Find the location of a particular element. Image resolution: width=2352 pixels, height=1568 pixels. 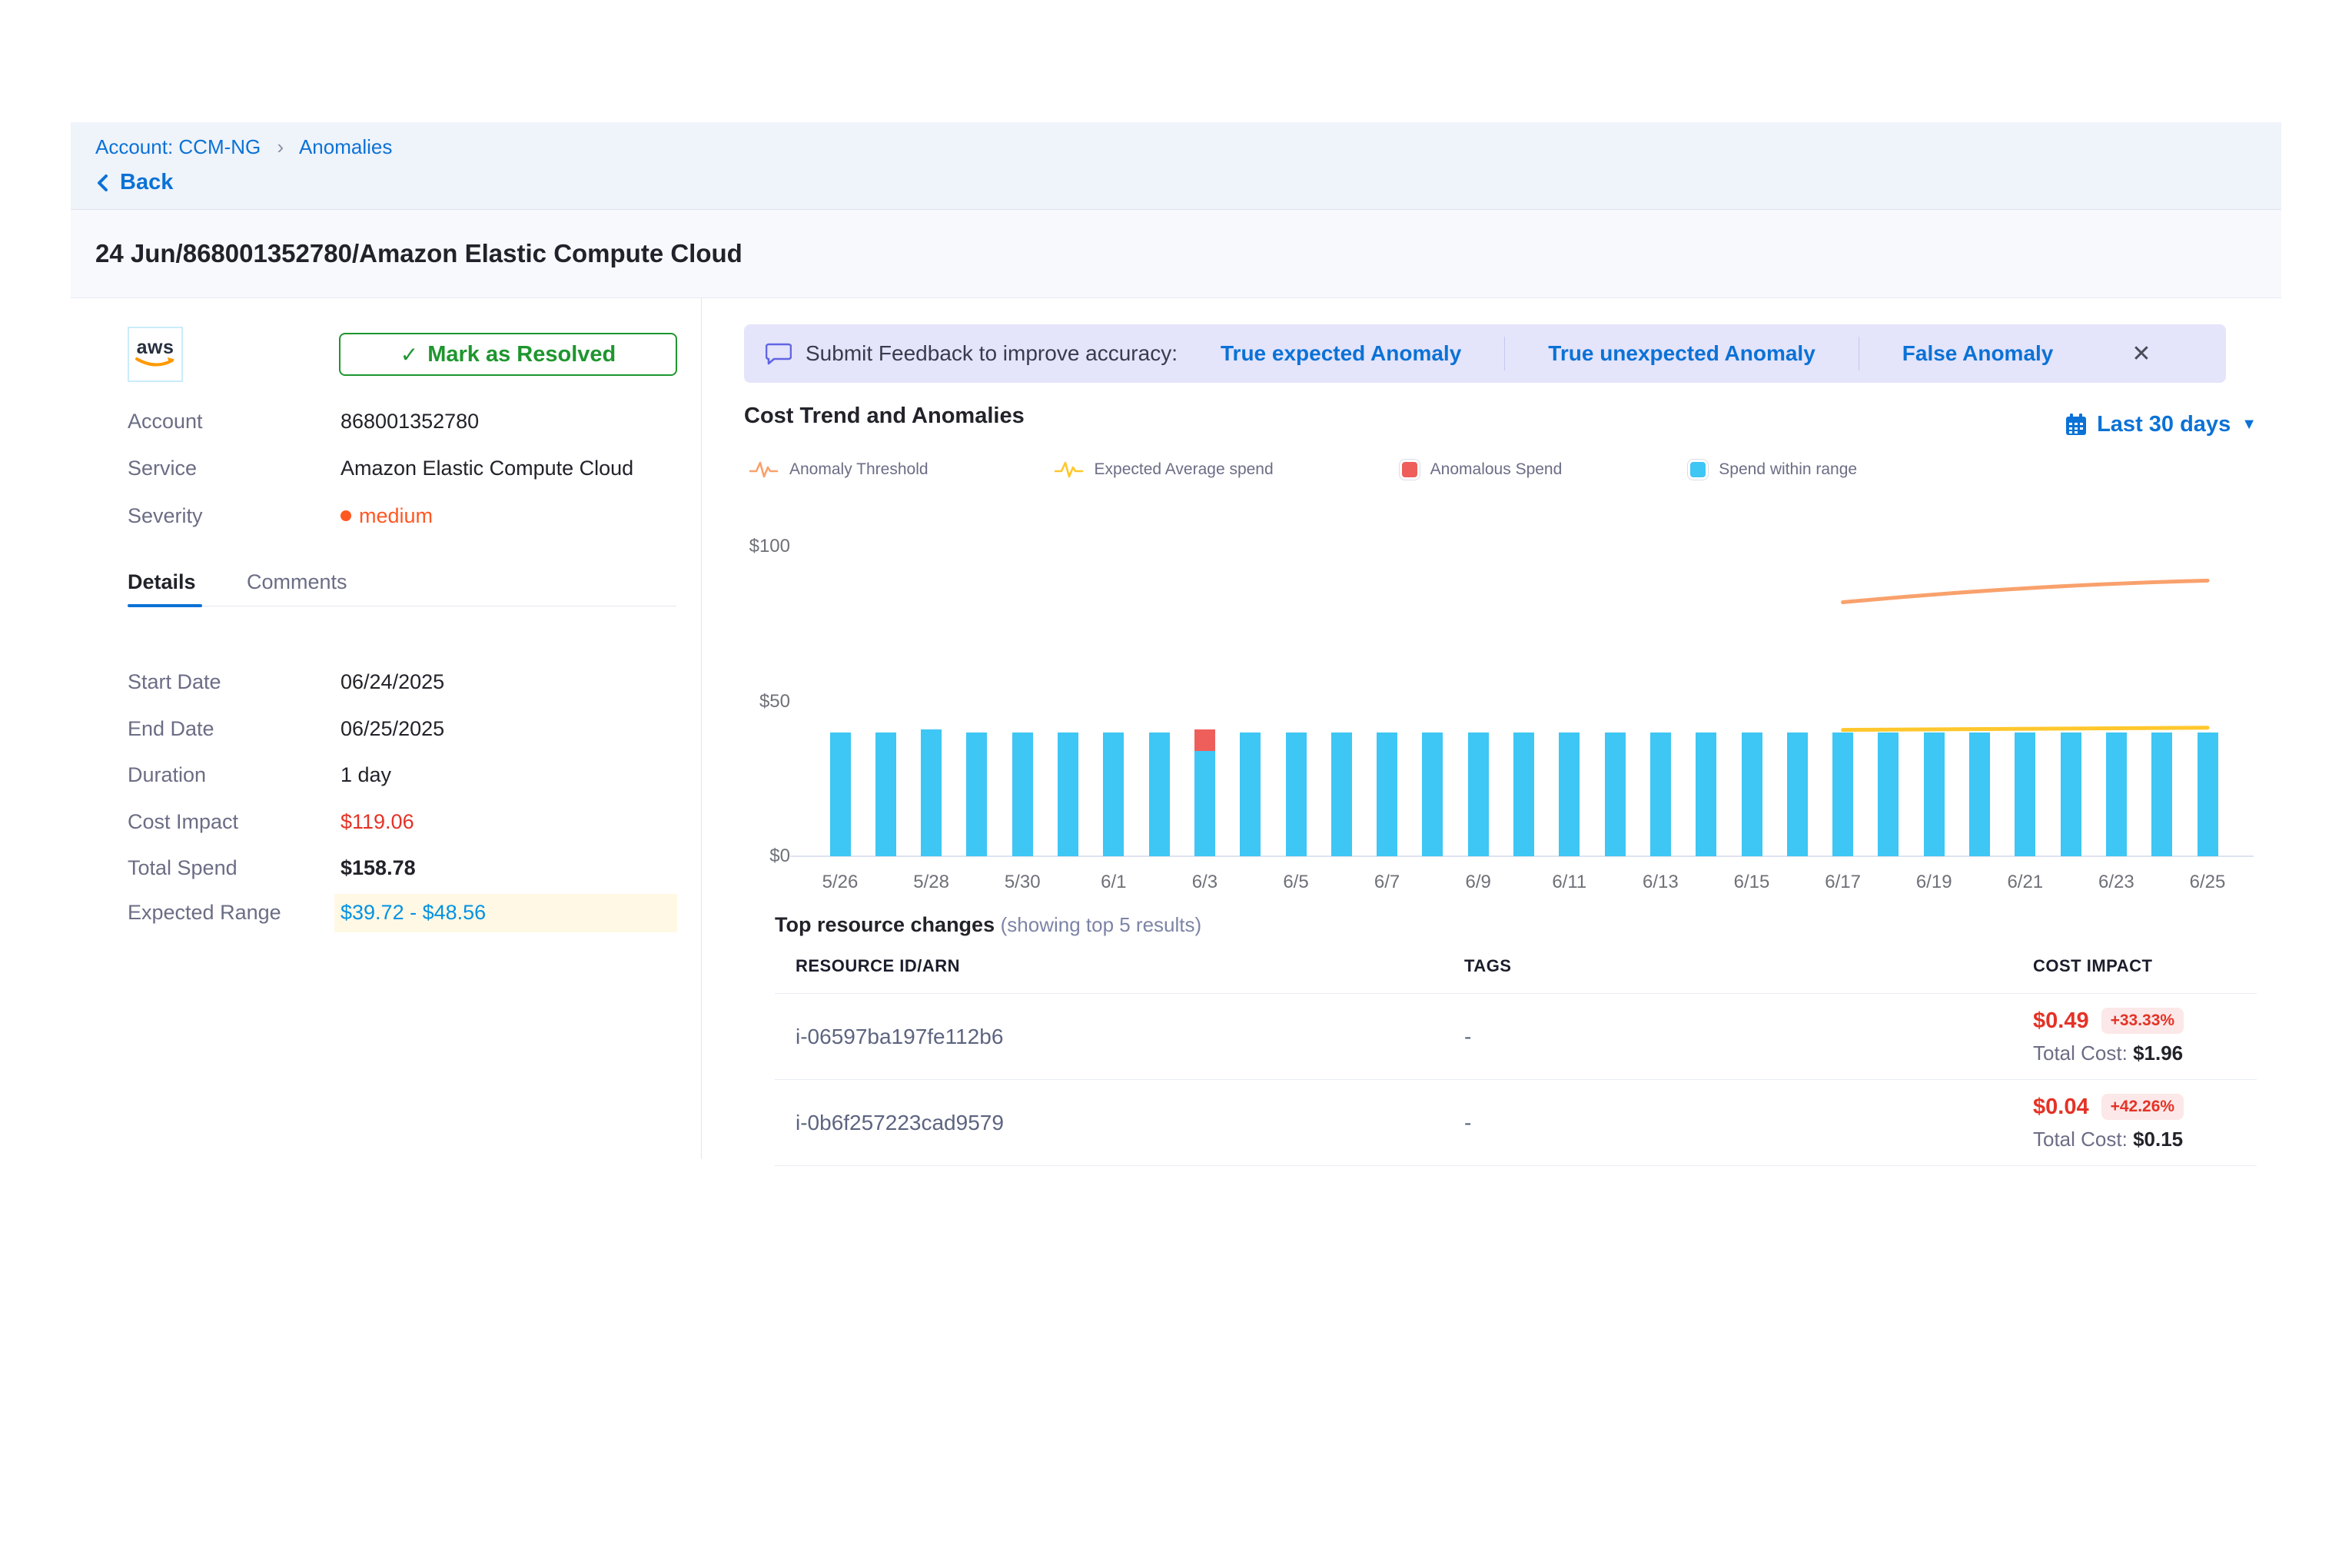

x-tick-6/7: 6/7 is located at coordinates (1387, 882).